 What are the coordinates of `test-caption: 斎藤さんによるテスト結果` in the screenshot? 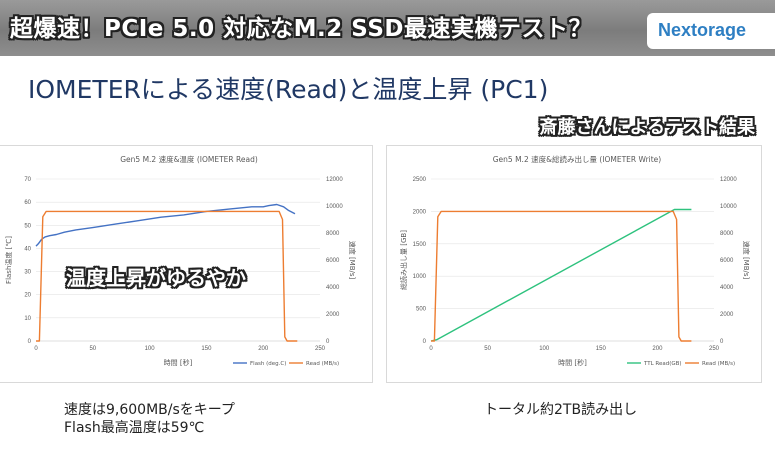 It's located at (647, 127).